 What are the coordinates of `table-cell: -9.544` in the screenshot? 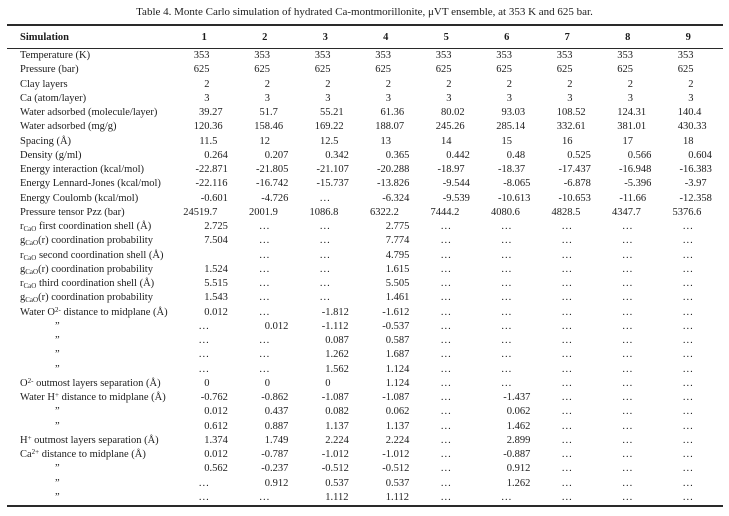 It's located at (456, 184).